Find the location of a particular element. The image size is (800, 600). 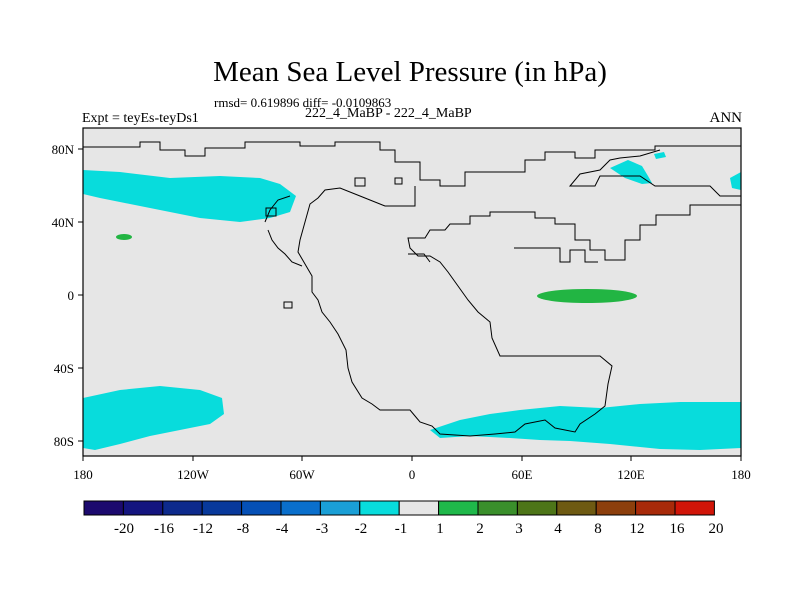

lat-label-40s: 40S is located at coordinates (64, 368).